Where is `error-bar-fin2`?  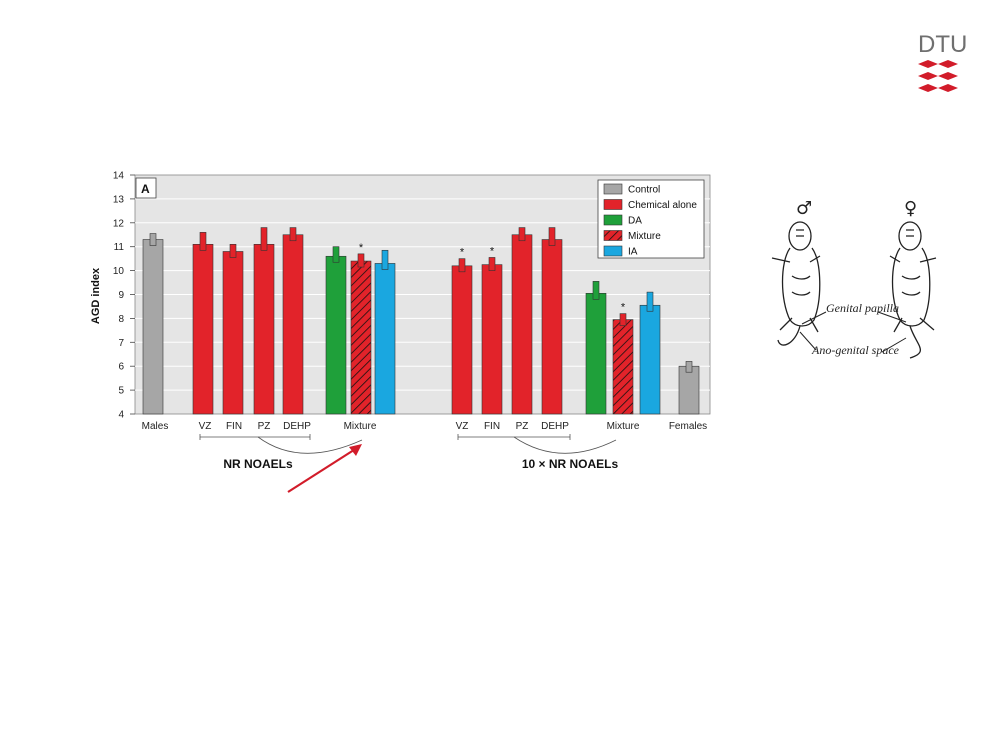 error-bar-fin2 is located at coordinates (492, 264).